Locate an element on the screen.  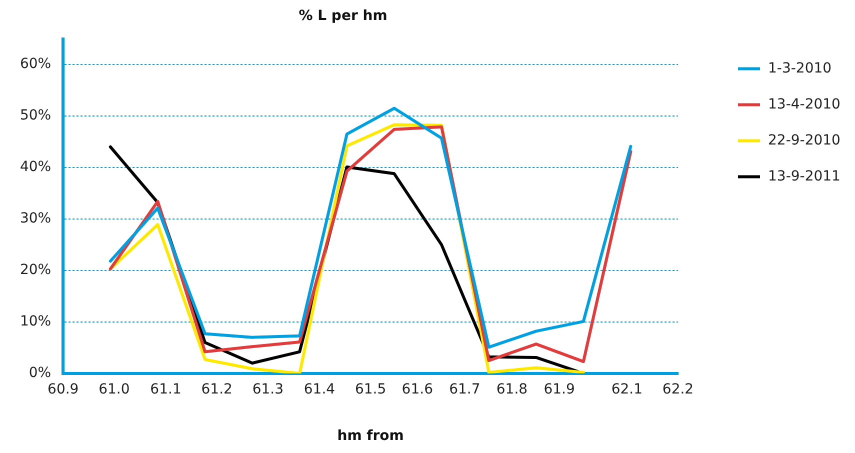
legend-label: 22-9-2010 is located at coordinates (804, 140).